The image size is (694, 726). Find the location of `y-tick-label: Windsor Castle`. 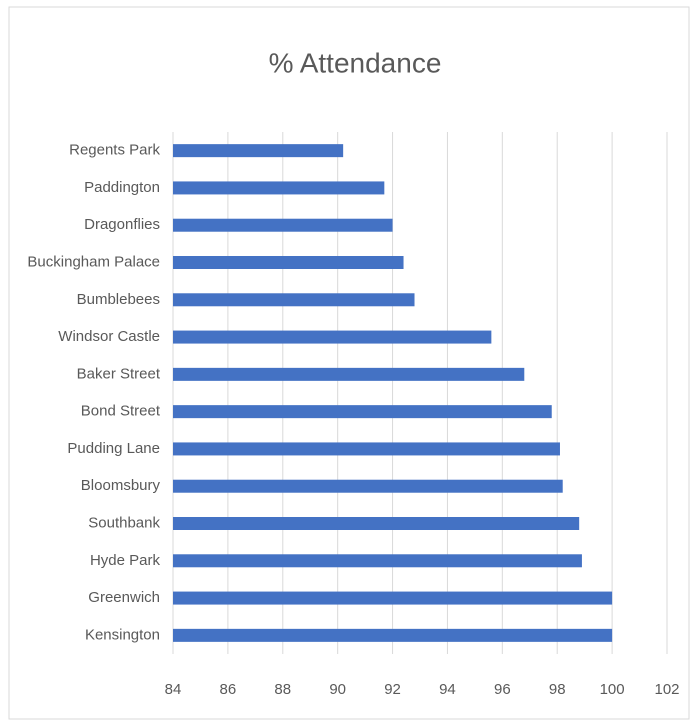

y-tick-label: Windsor Castle is located at coordinates (109, 336).